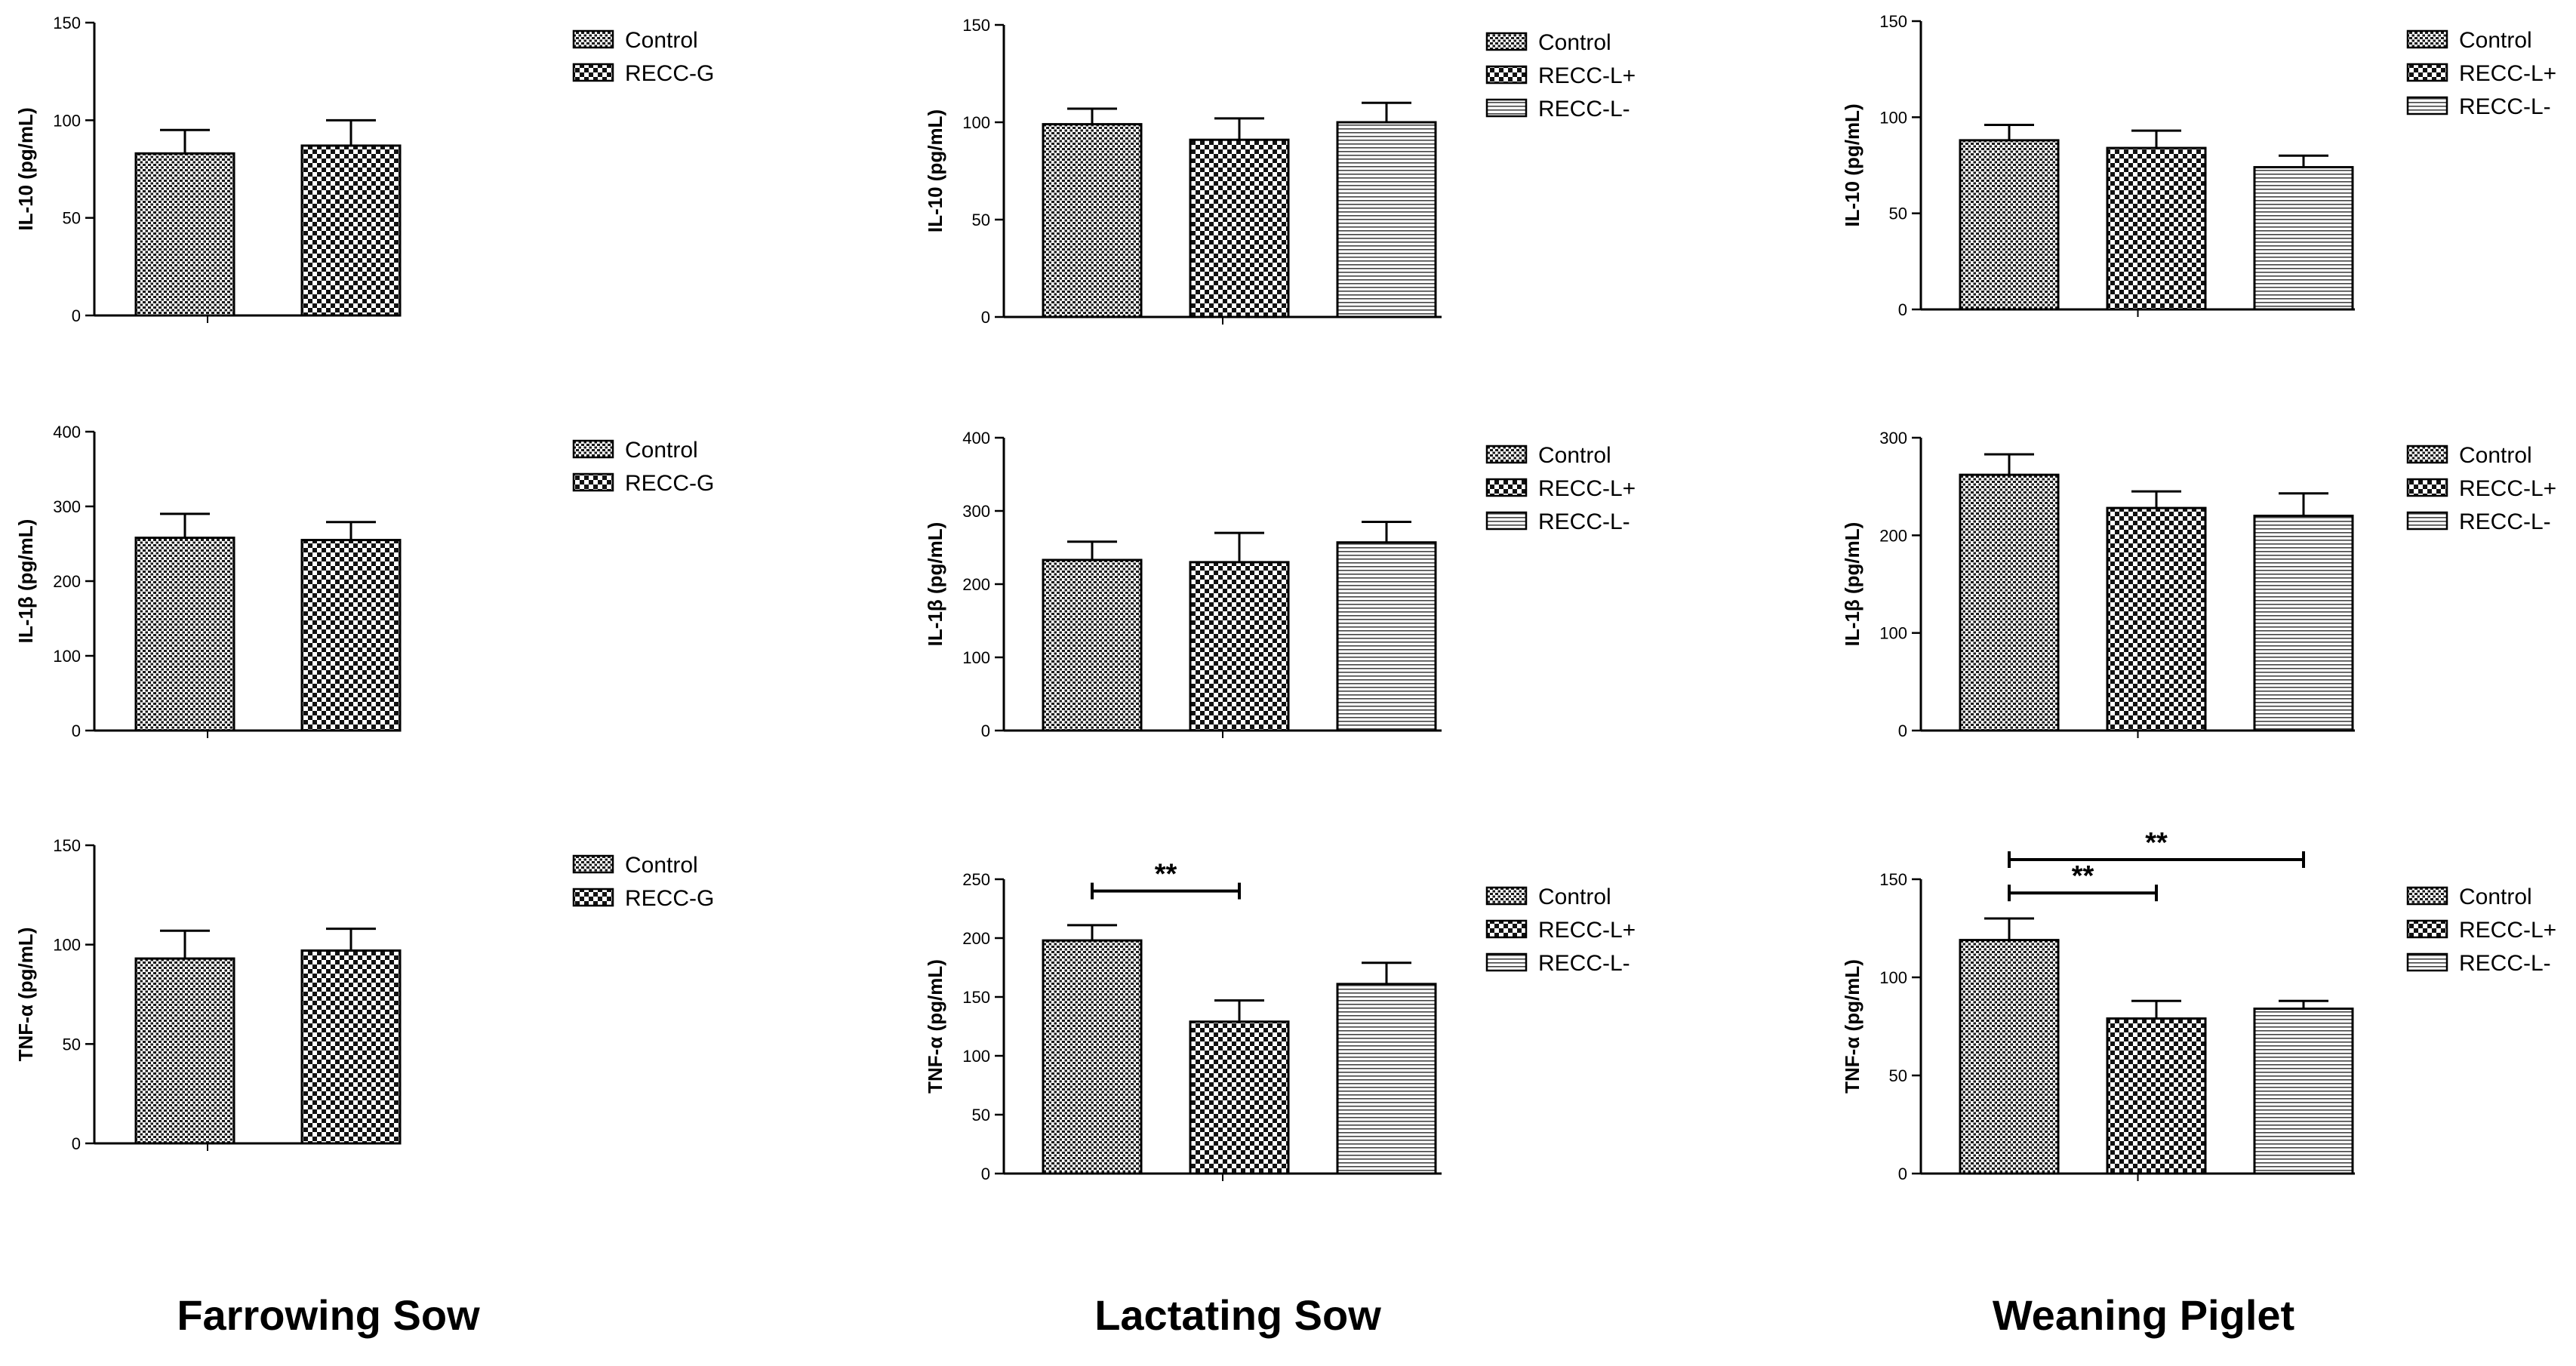  I want to click on chart-fs-il1b: 0 100 200 300 400 IL-1β (pg/mL) Control RECC-G, so click(364, 581).